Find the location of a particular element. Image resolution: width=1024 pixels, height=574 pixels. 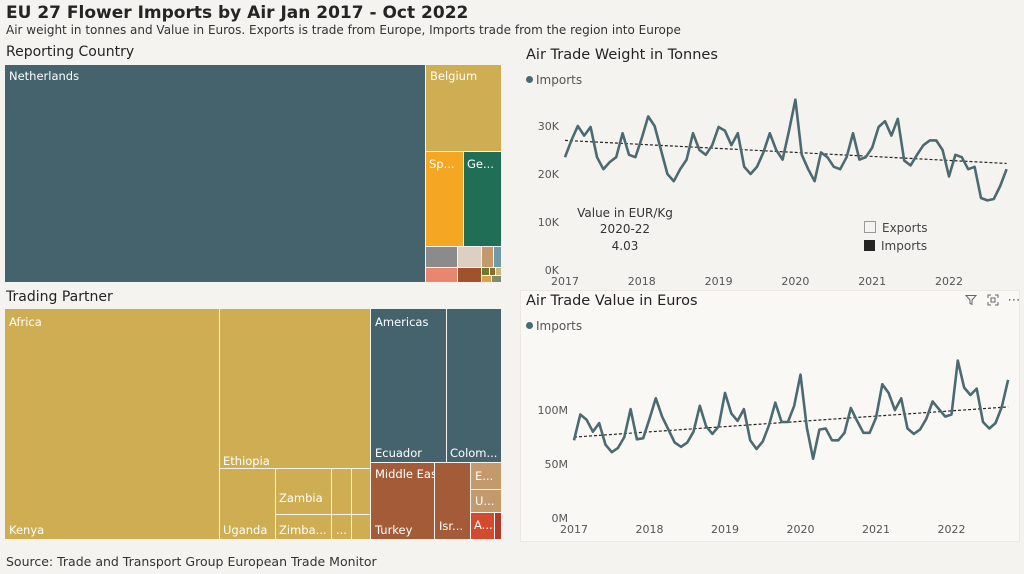

tile-belgium: Belgium is located at coordinates (464, 108).